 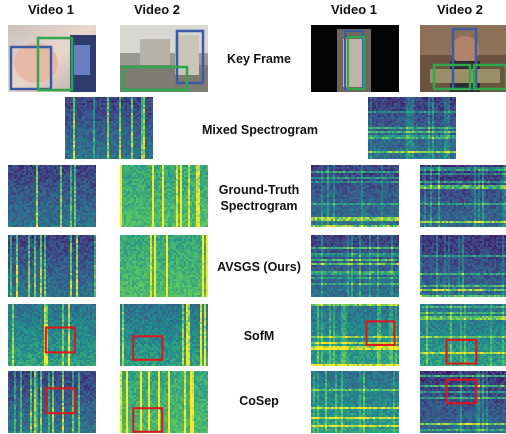 What do you see at coordinates (354, 9) in the screenshot?
I see `header-right-video1: Video 1` at bounding box center [354, 9].